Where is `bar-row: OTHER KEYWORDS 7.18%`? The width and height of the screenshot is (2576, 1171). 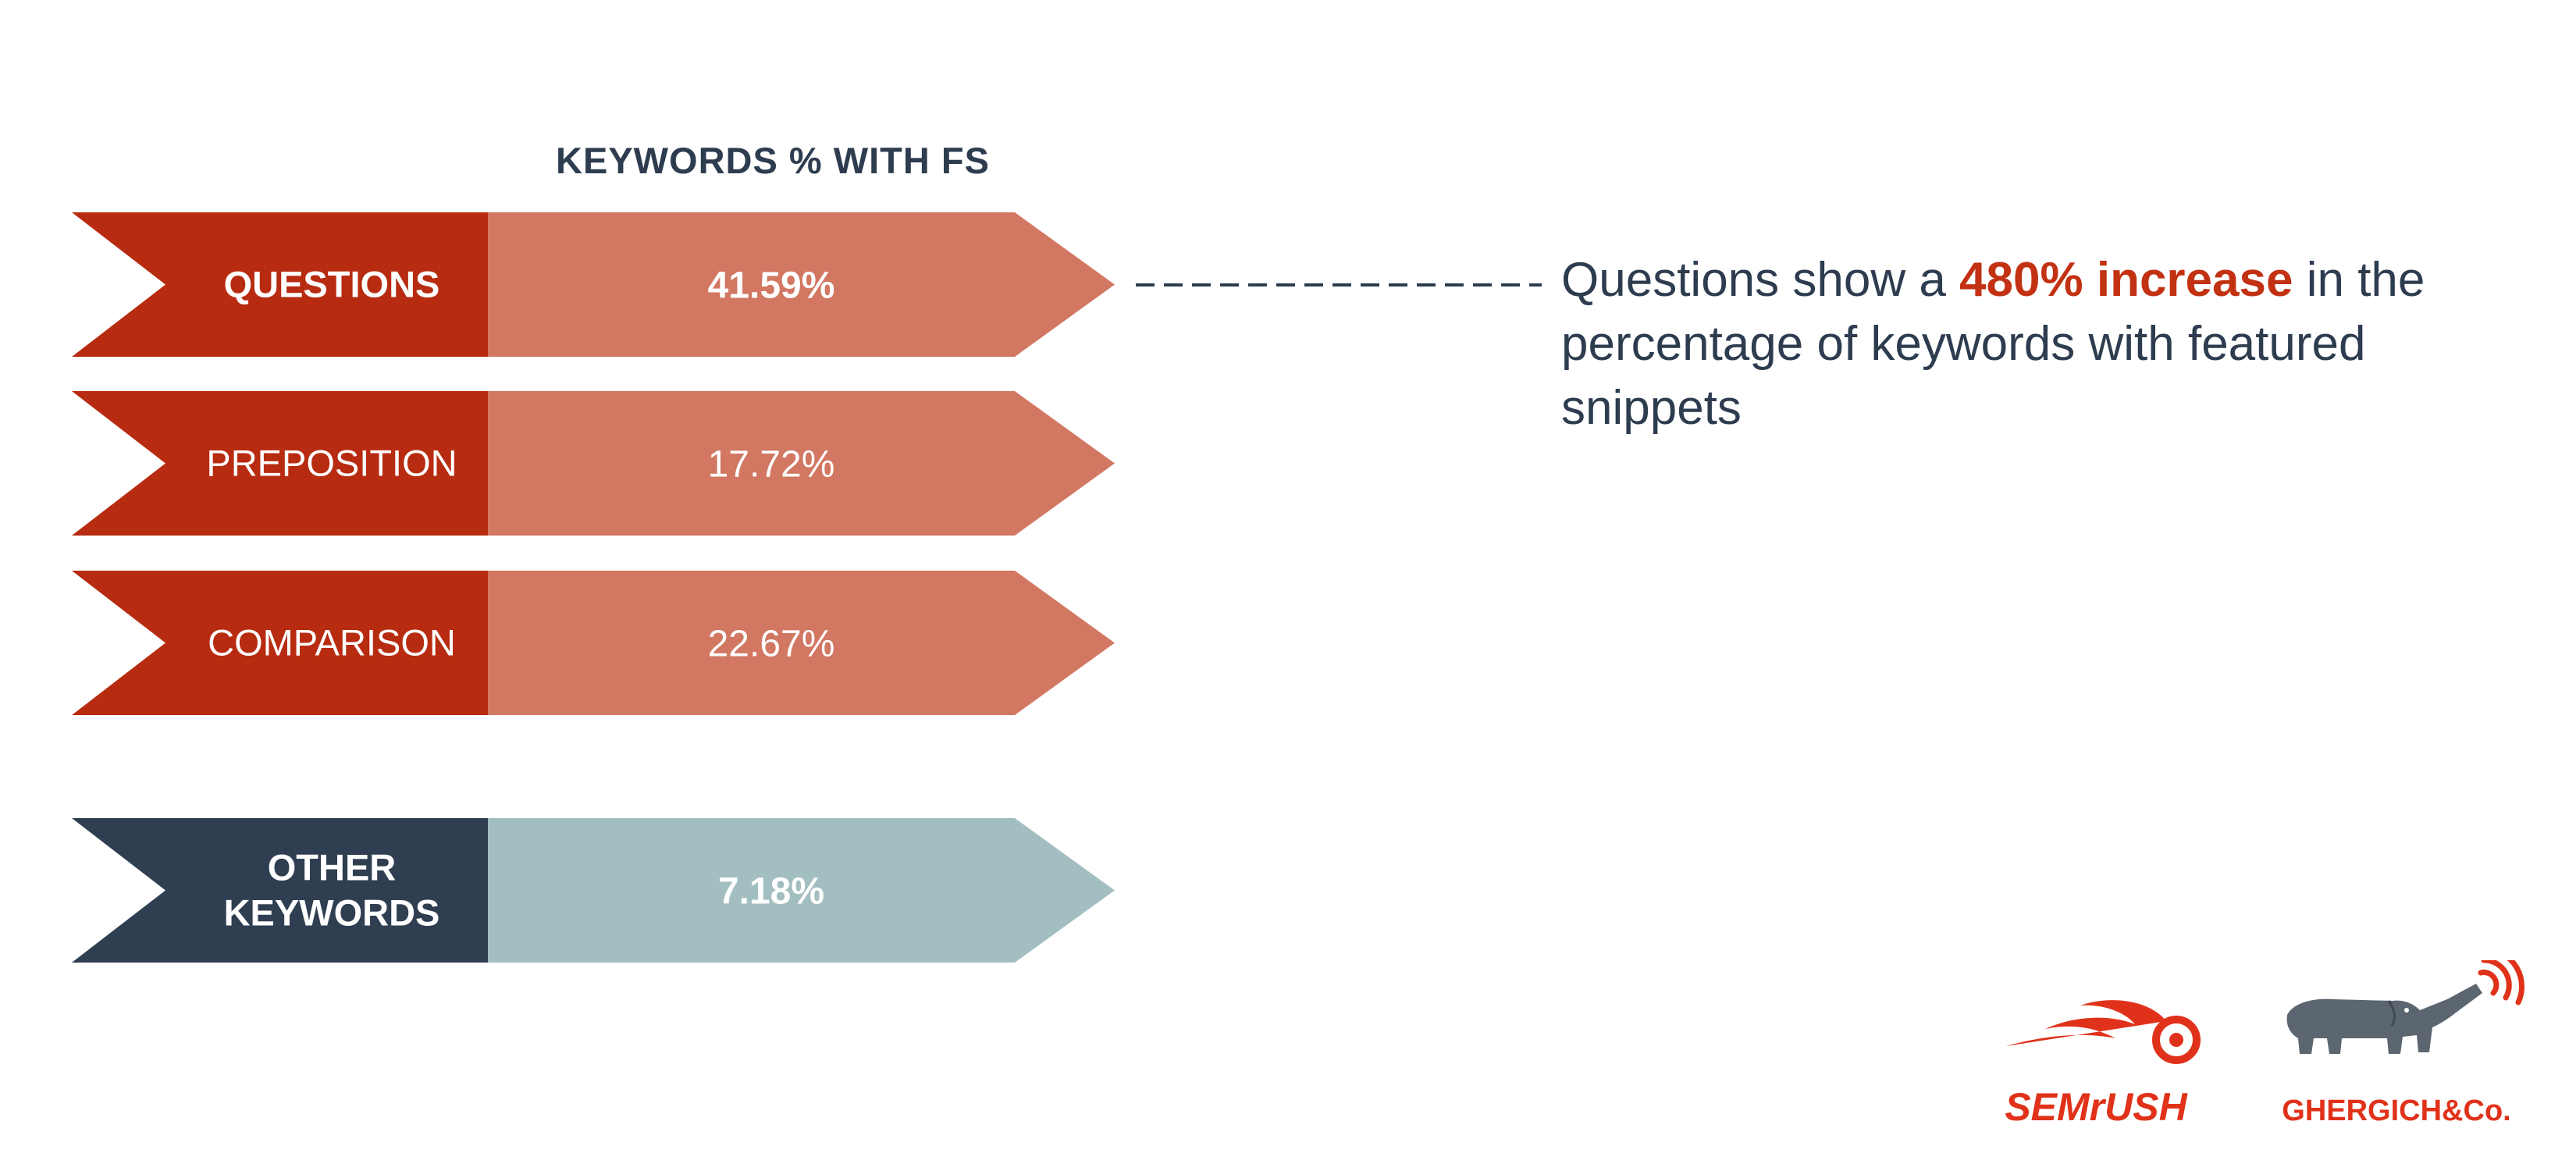 bar-row: OTHER KEYWORDS 7.18% is located at coordinates (593, 891).